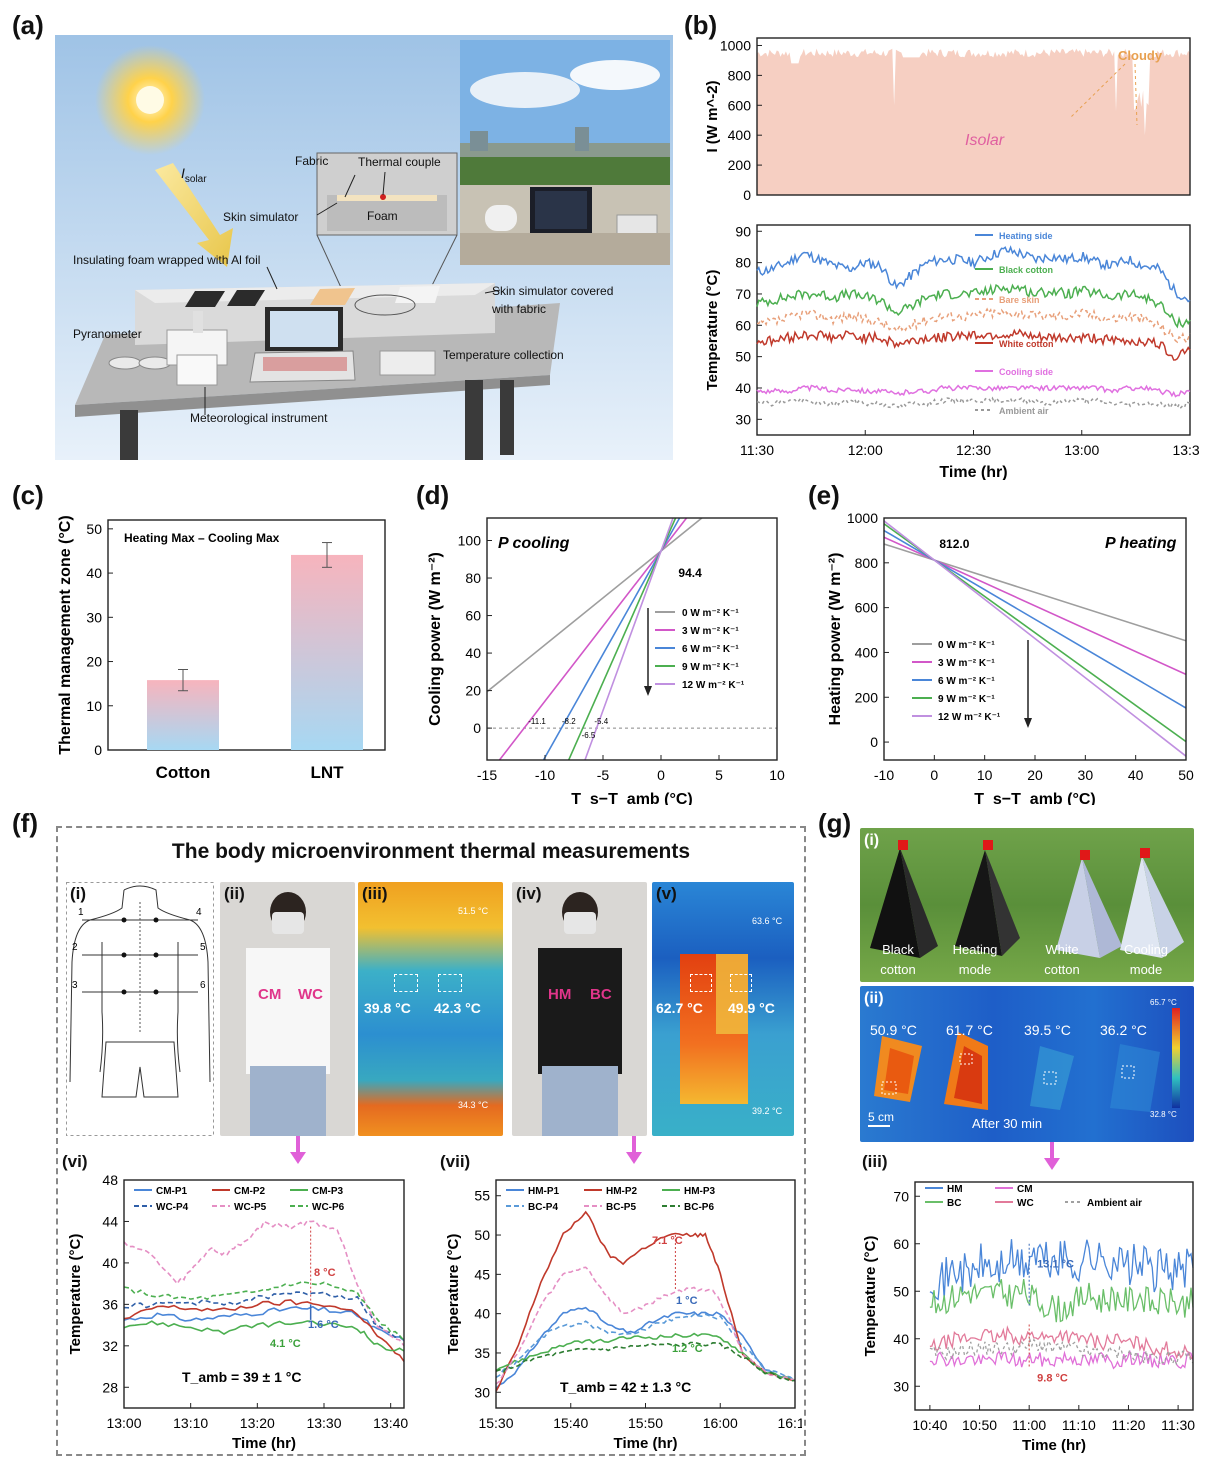 This screenshot has width=1206, height=1470. I want to click on g-iii-series-bc, so click(1061, 1301).